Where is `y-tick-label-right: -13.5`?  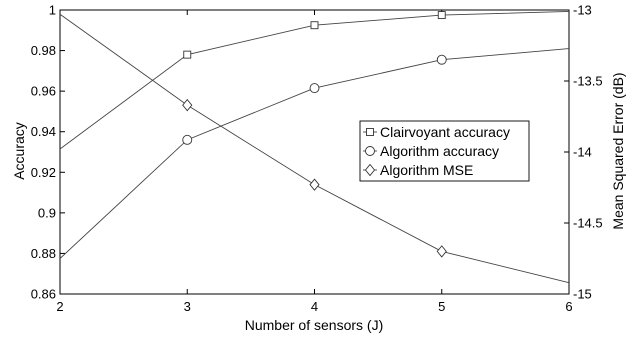 y-tick-label-right: -13.5 is located at coordinates (588, 81).